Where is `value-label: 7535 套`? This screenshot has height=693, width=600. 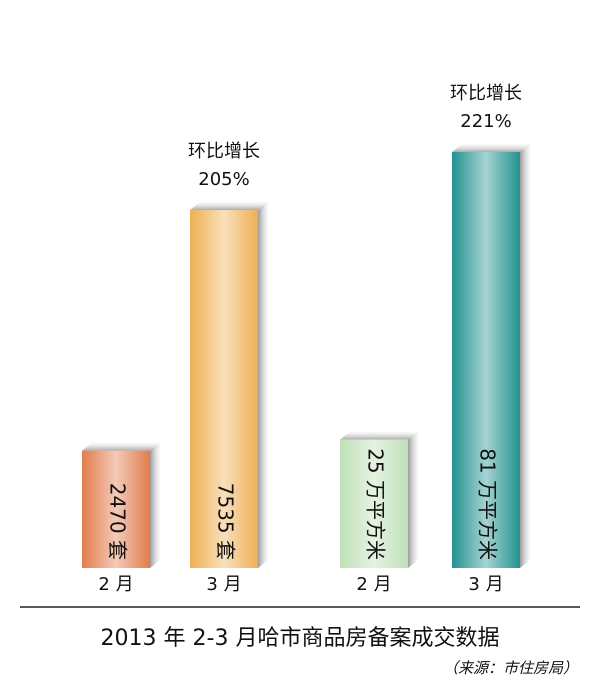 value-label: 7535 套 is located at coordinates (226, 521).